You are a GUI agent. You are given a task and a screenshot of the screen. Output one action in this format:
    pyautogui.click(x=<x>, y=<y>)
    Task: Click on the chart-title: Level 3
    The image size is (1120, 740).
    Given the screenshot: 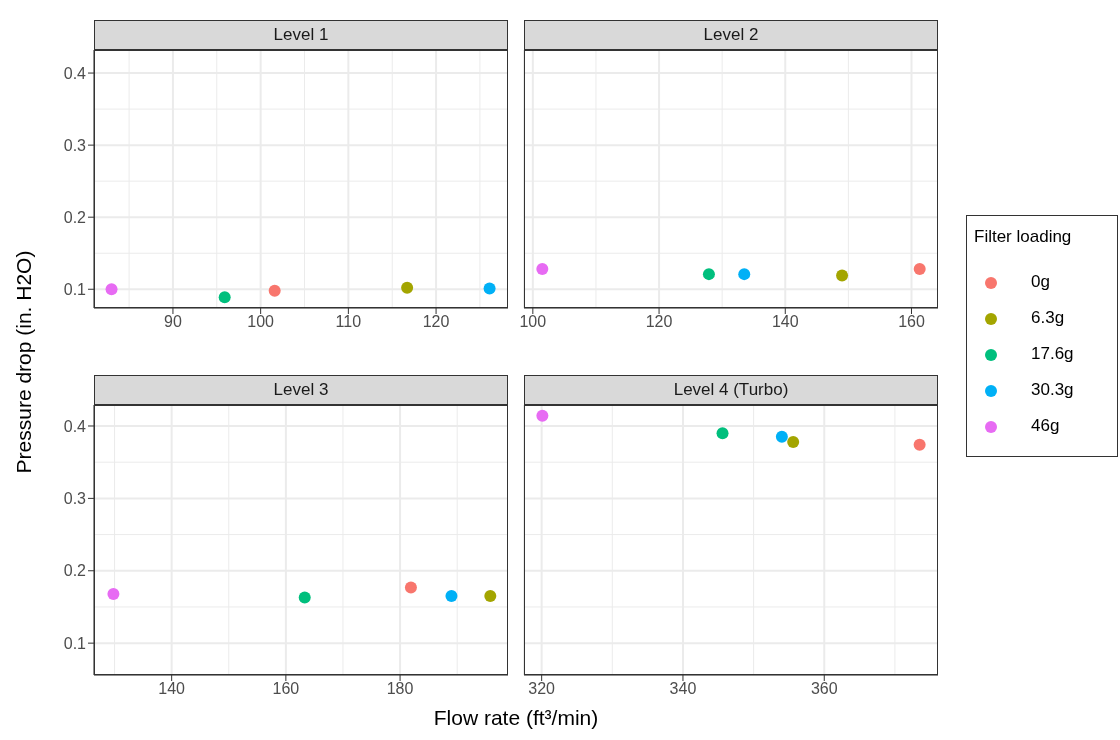 What is the action you would take?
    pyautogui.click(x=301, y=390)
    